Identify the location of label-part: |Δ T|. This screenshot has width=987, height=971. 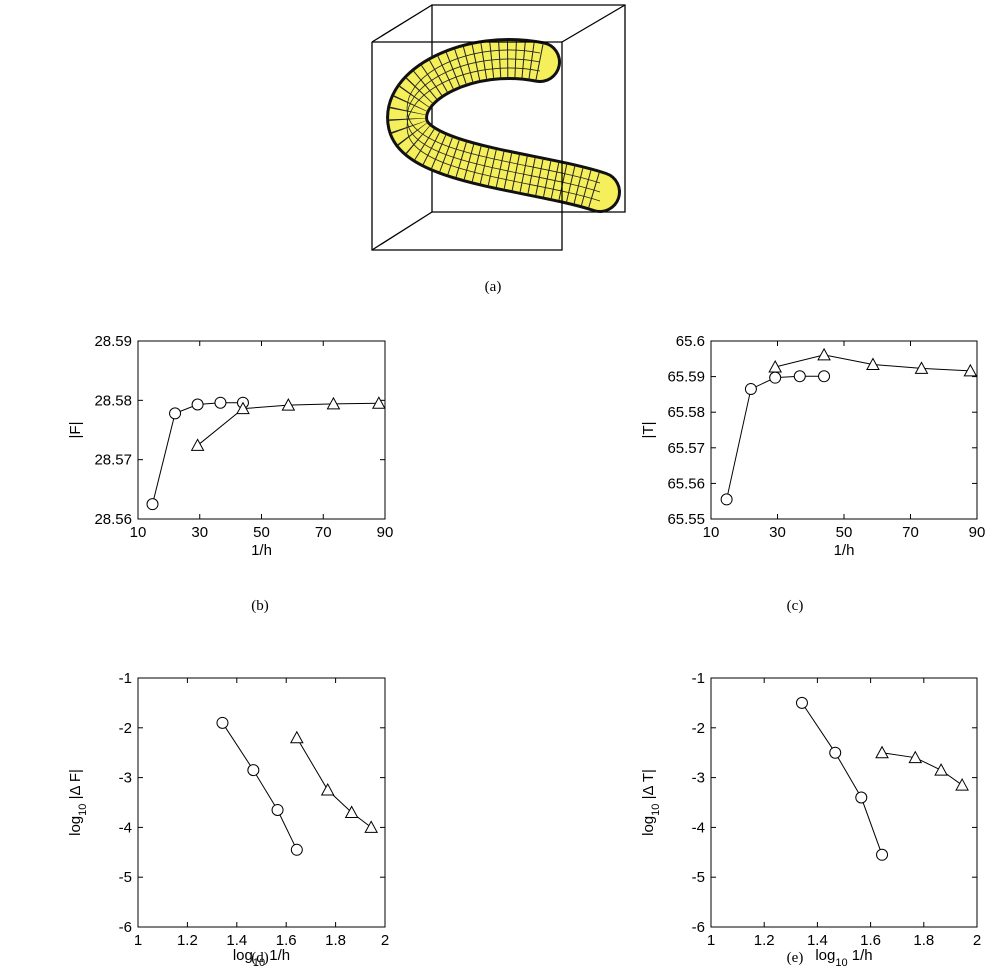
(648, 786).